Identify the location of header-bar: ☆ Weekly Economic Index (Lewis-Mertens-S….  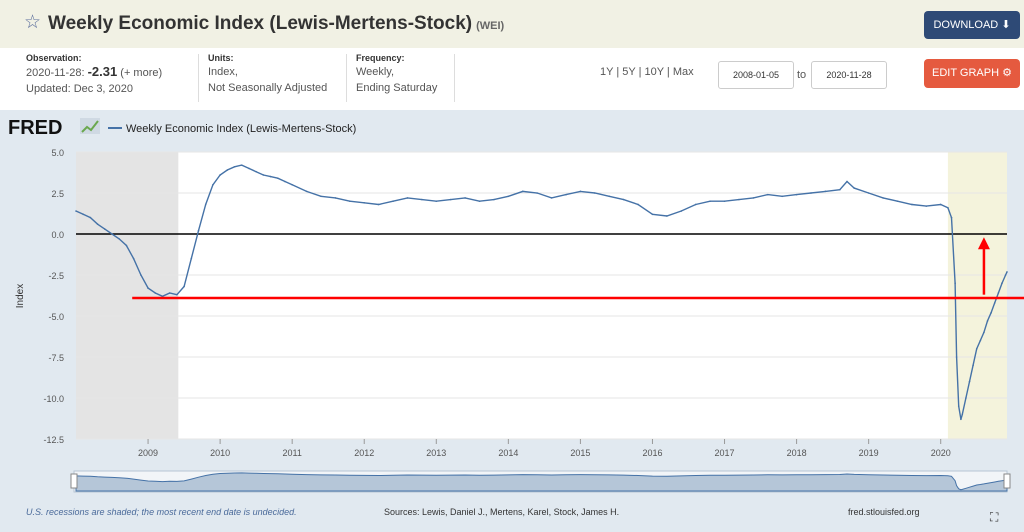
(512, 24).